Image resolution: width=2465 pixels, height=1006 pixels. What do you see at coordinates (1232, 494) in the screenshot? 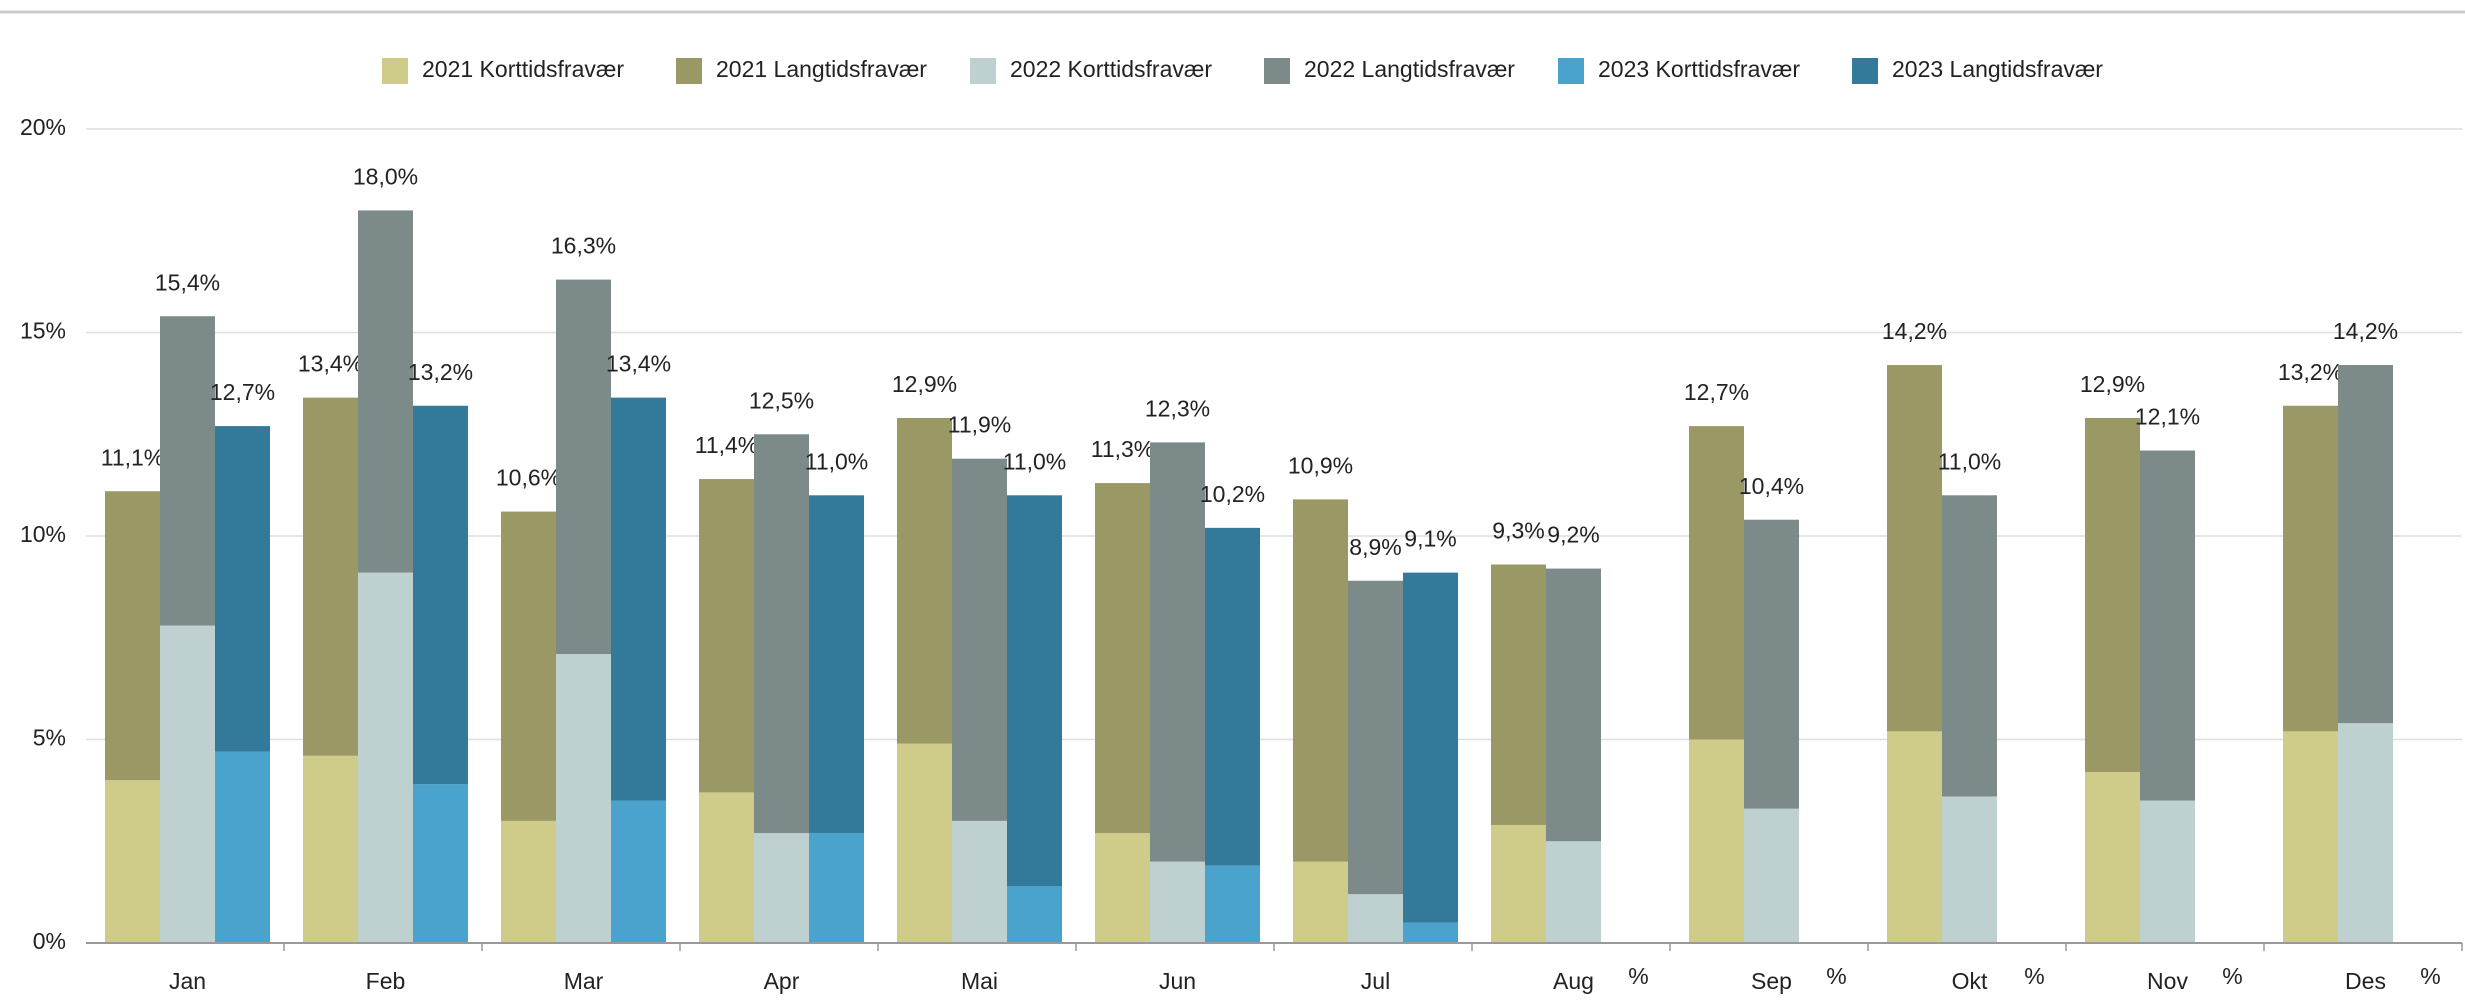
I see `total-label: 10,2%` at bounding box center [1232, 494].